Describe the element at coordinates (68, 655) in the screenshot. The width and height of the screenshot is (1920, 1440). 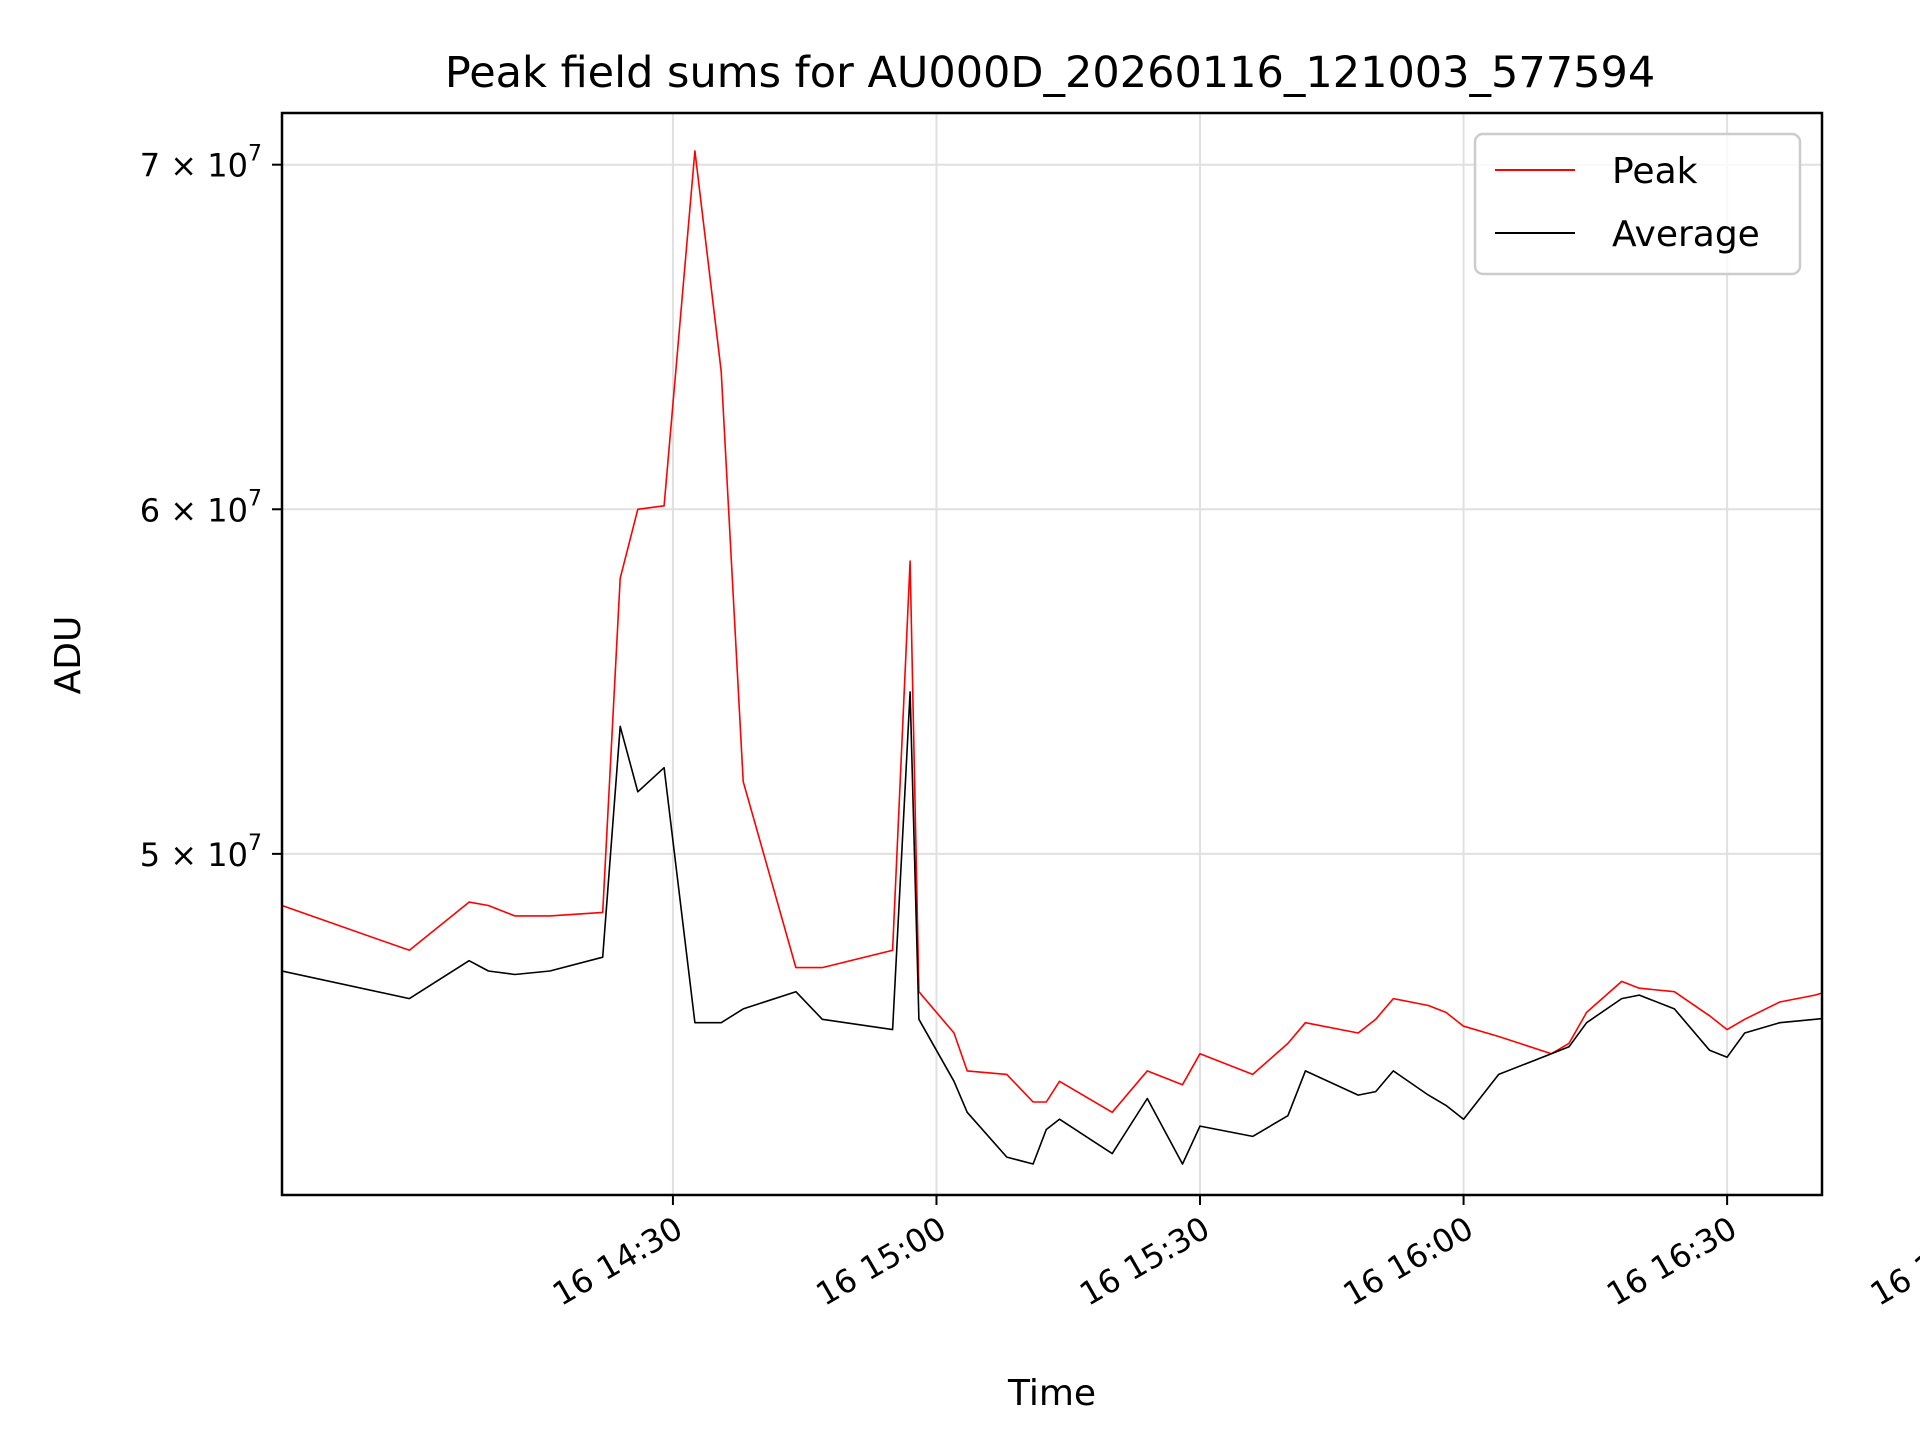
I see `y-axis-label: ADU` at that location.